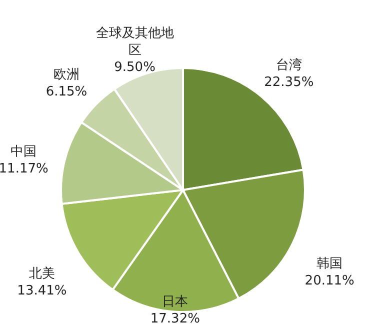  I want to click on data-label: 6.15%, so click(67, 92).